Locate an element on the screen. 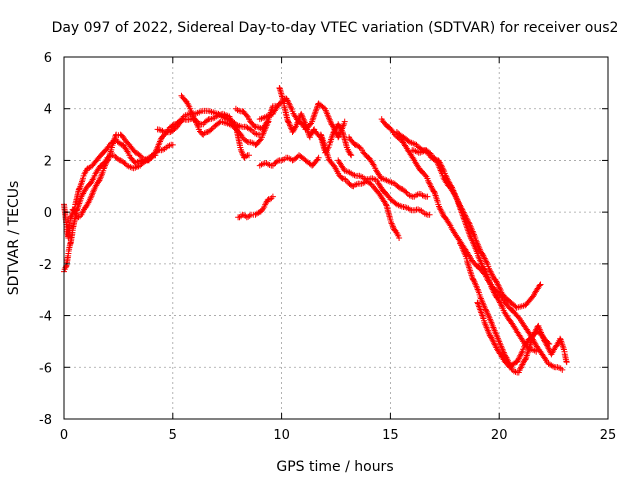  x-tick-label: 10 is located at coordinates (281, 435).